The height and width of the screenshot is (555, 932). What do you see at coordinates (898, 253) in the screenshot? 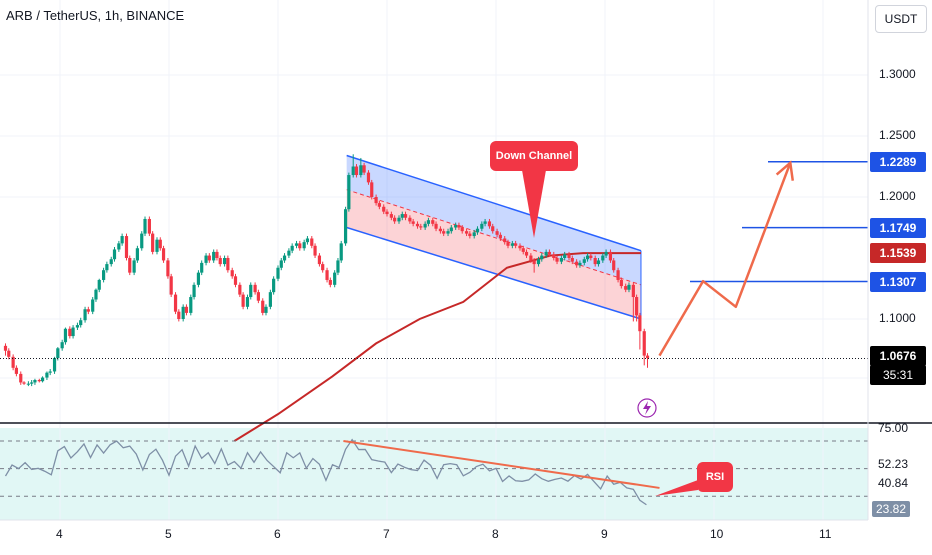
I see `price-level-tag: 1.1539` at bounding box center [898, 253].